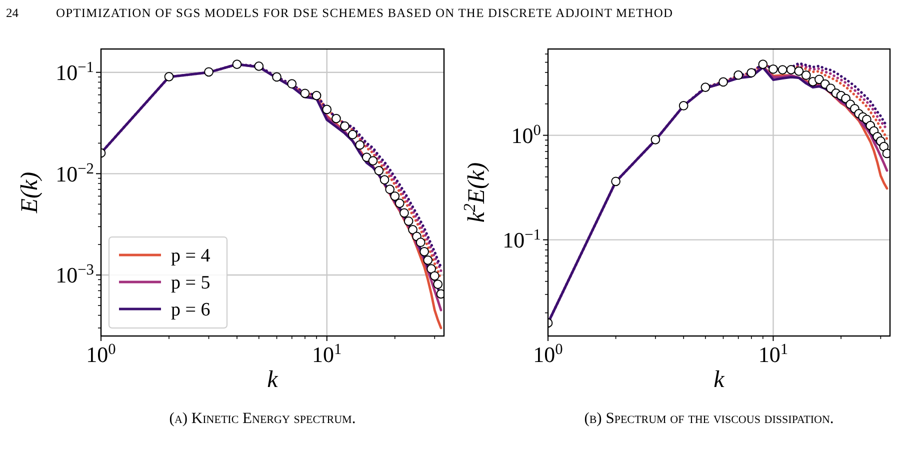 This screenshot has height=457, width=897. I want to click on y-tick-label: 10$^{−3}$, so click(75, 274).